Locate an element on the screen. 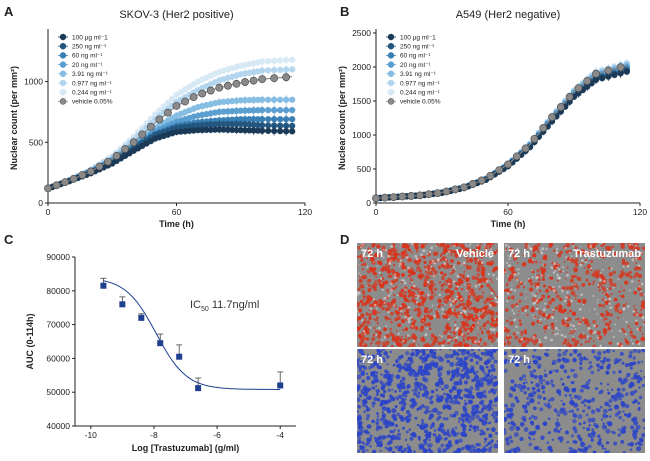  legend-label: 250 ng ml⁻¹ is located at coordinates (89, 47).